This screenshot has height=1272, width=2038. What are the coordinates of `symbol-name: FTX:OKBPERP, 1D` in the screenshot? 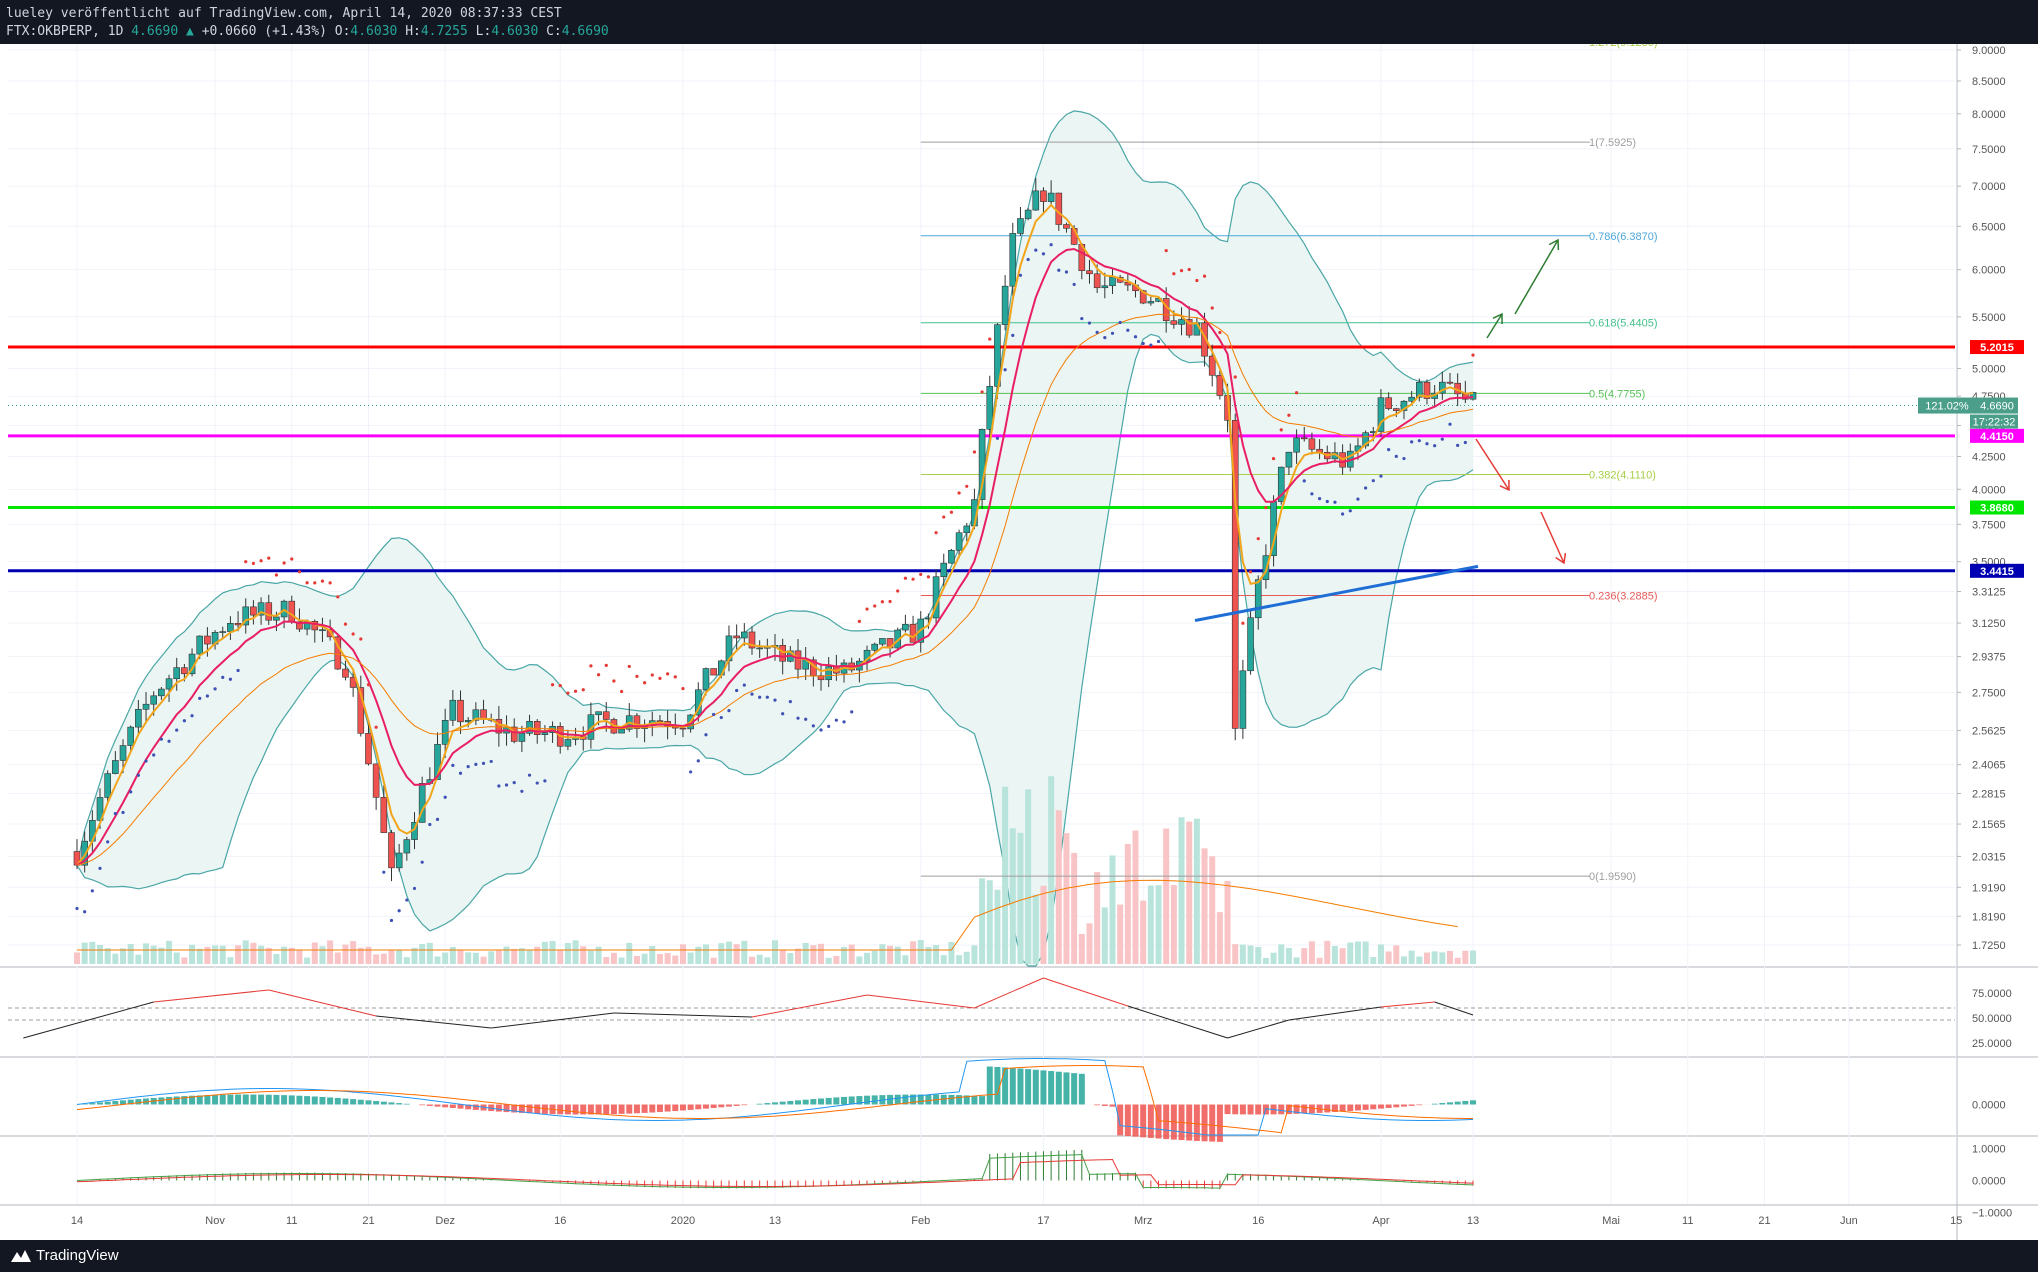 It's located at (65, 31).